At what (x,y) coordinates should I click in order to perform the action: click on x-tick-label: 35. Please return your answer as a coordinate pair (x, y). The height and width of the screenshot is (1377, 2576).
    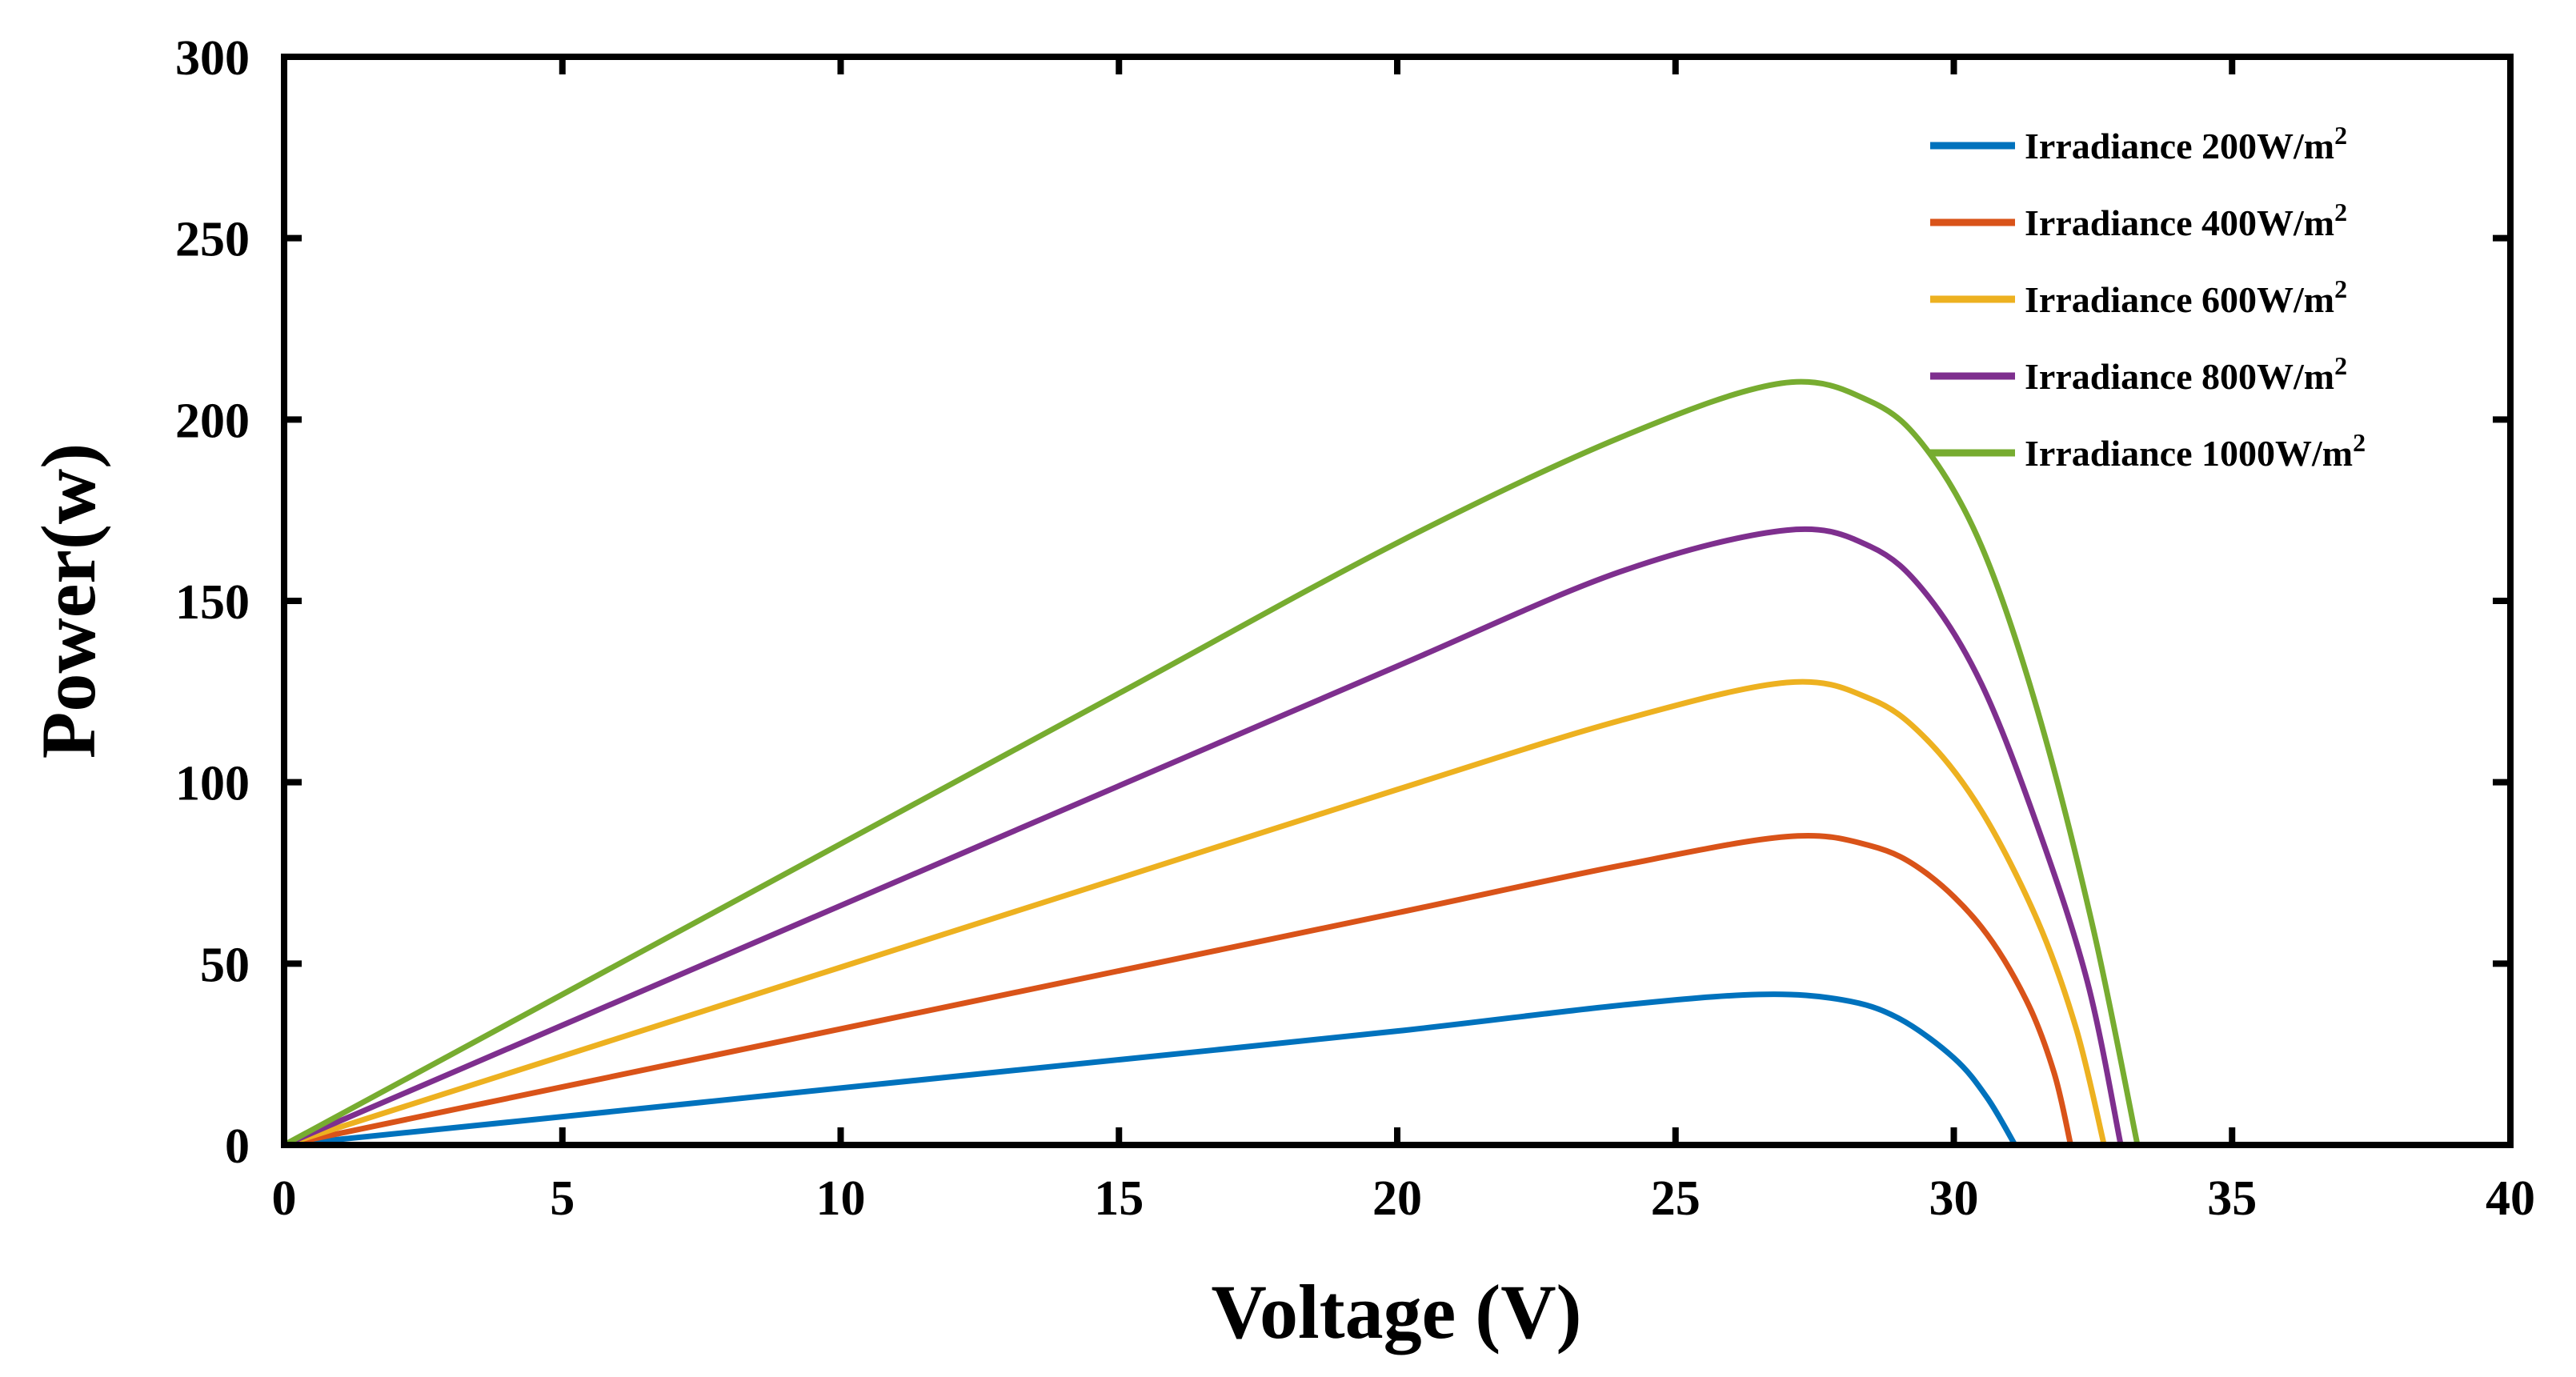
    Looking at the image, I should click on (2232, 1198).